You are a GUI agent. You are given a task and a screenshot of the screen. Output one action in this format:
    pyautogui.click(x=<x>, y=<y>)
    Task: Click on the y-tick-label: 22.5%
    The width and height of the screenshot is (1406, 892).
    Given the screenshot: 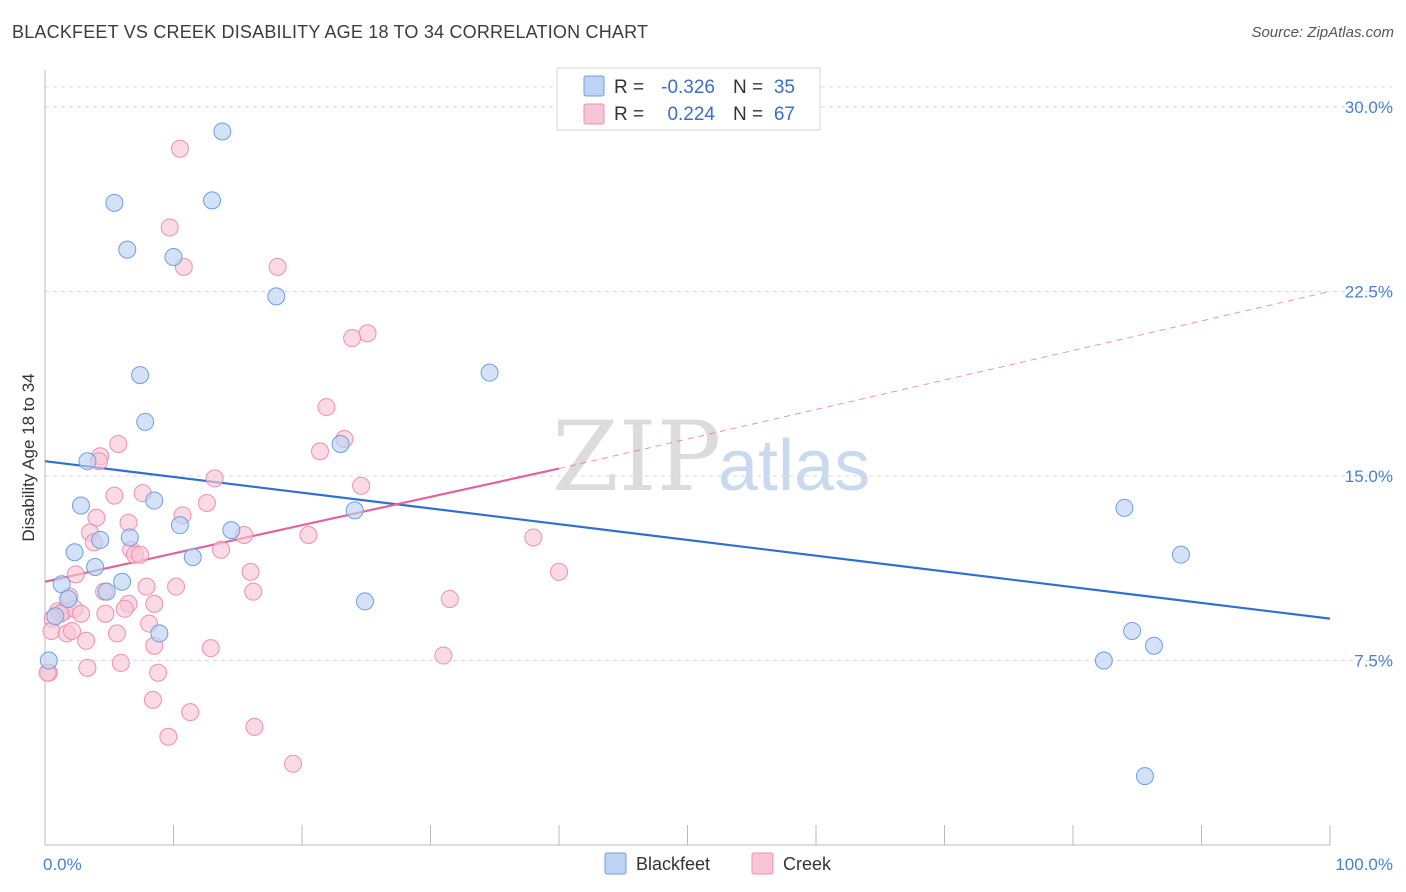 What is the action you would take?
    pyautogui.click(x=1369, y=291)
    